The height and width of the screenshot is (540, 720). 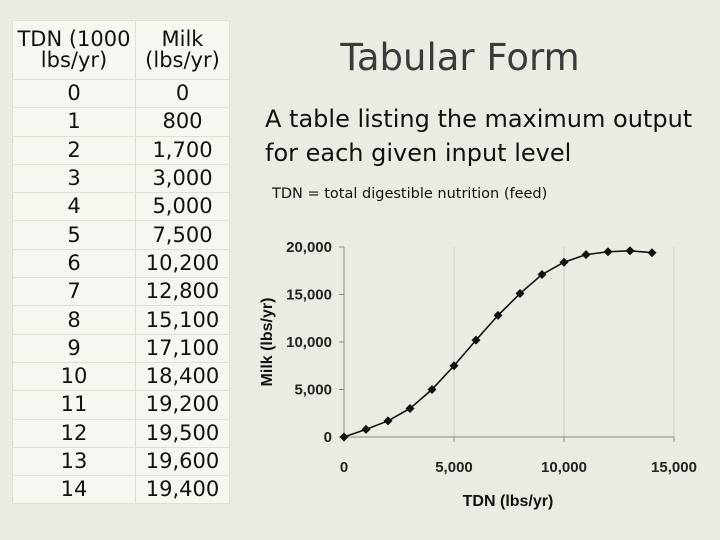 I want to click on tdn-cell: 4, so click(x=74, y=207).